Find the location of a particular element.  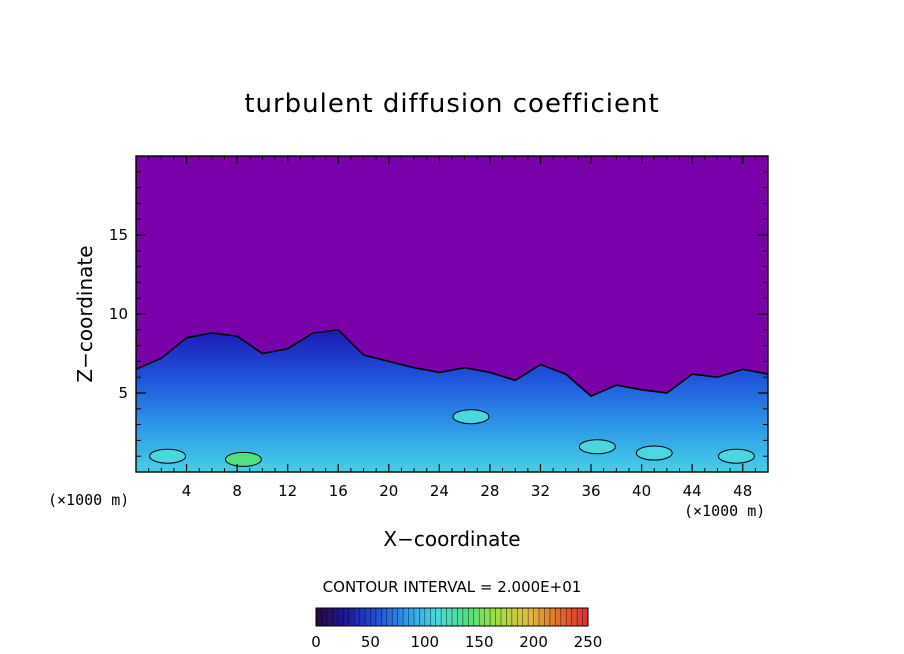

colorbar-stripes is located at coordinates (452, 617).